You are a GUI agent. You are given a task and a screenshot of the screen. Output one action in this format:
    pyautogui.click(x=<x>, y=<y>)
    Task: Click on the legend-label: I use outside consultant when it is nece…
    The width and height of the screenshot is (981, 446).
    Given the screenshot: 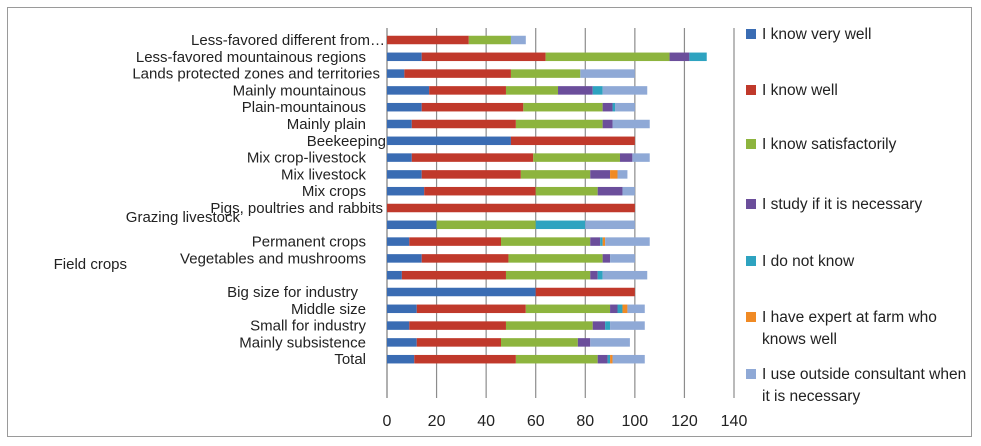 What is the action you would take?
    pyautogui.click(x=864, y=385)
    